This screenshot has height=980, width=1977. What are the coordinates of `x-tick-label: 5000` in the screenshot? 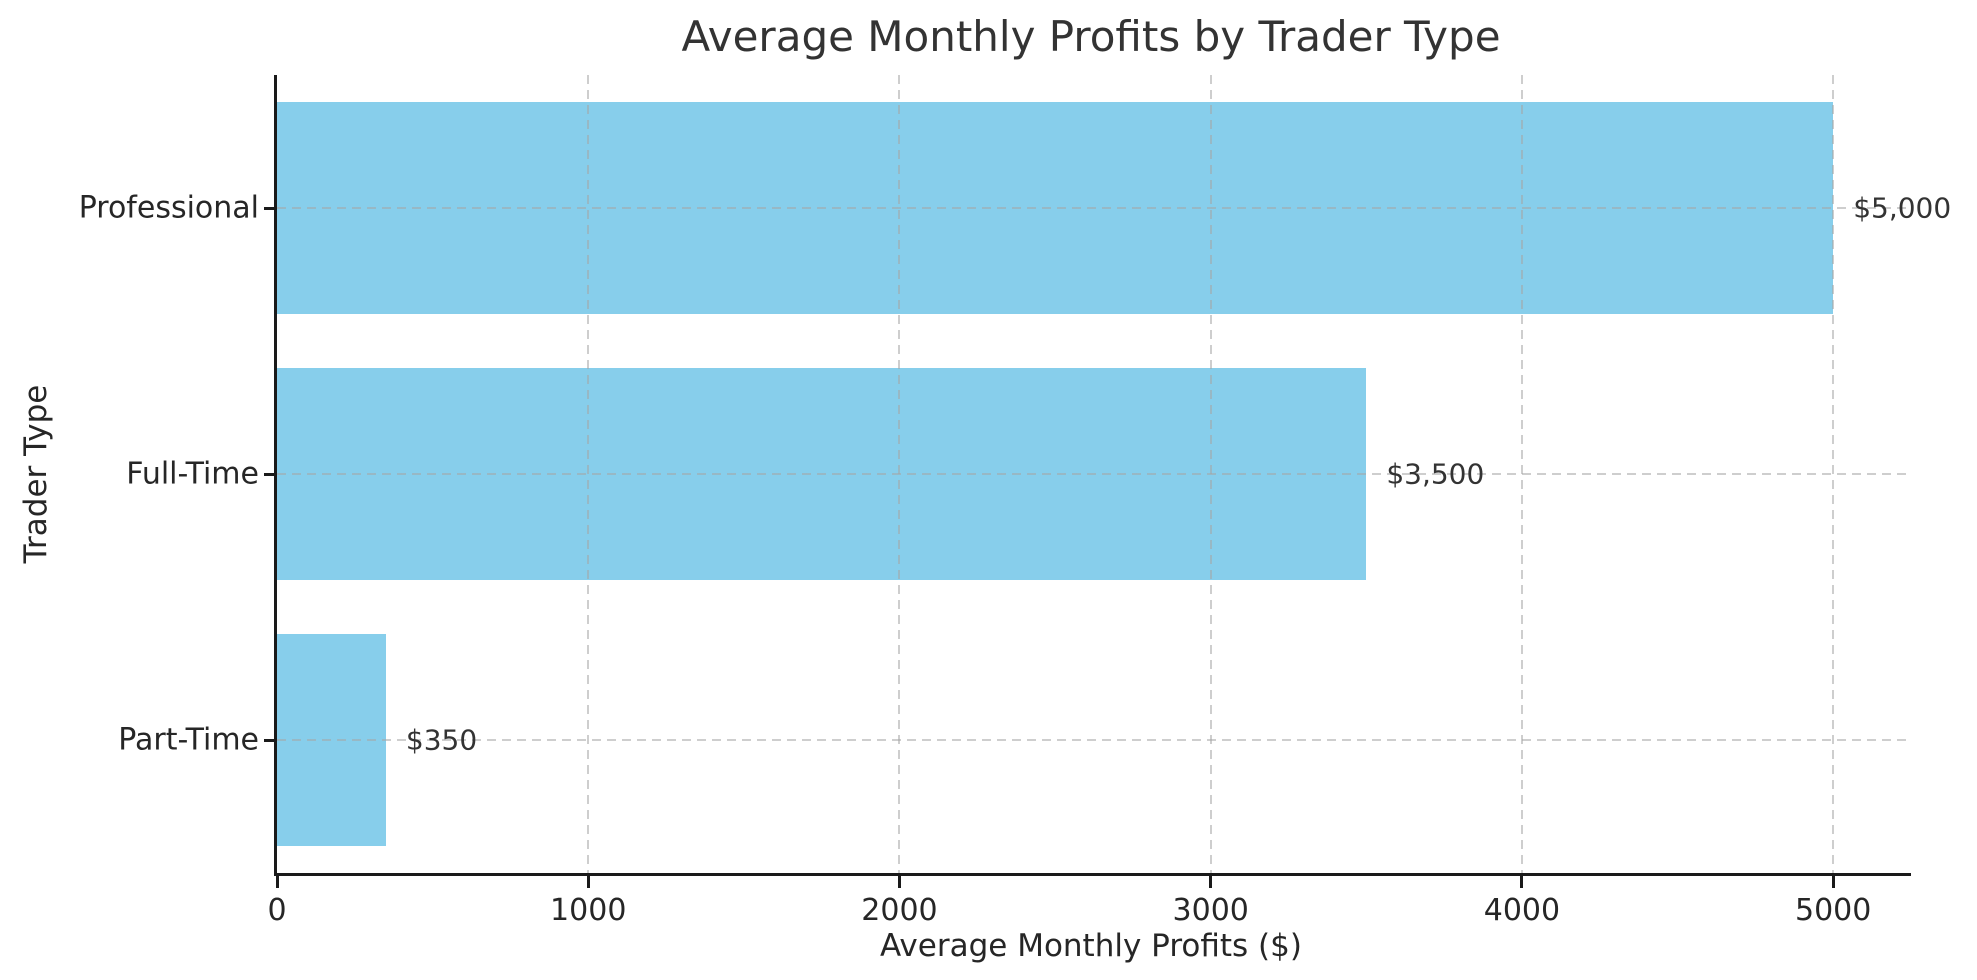 It's located at (1833, 910).